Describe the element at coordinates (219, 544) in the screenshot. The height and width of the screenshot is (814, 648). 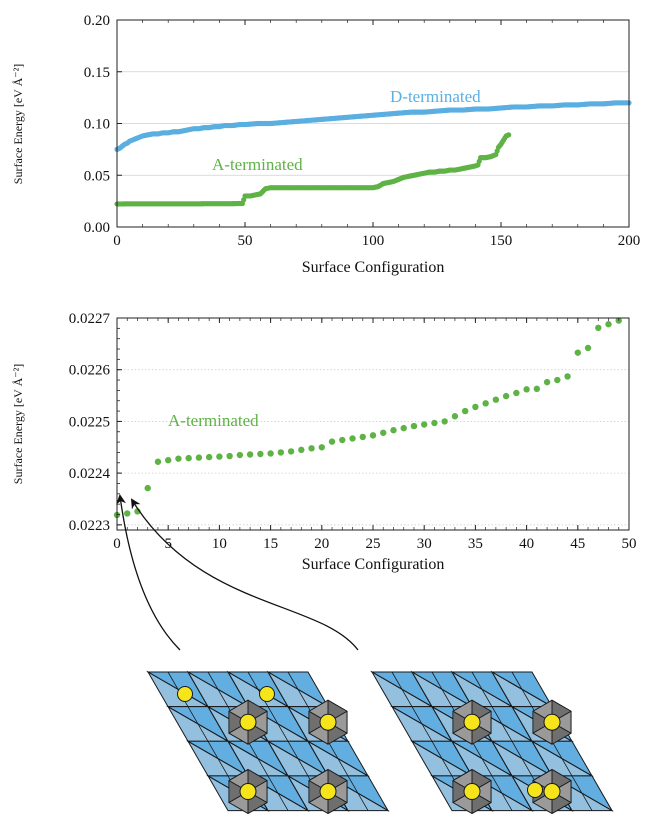
I see `bottom-chart-xtick-label: 10` at that location.